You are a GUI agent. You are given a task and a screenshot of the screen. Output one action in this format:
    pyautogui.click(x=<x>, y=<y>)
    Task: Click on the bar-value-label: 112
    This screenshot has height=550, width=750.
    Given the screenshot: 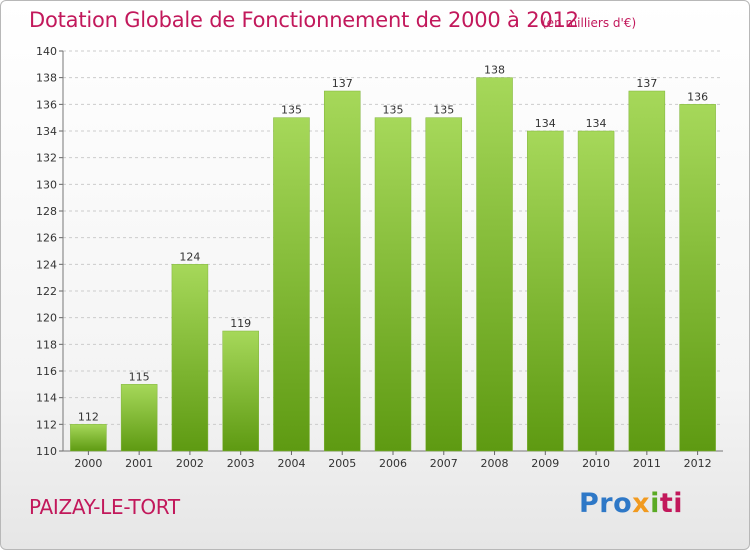 What is the action you would take?
    pyautogui.click(x=88, y=416)
    